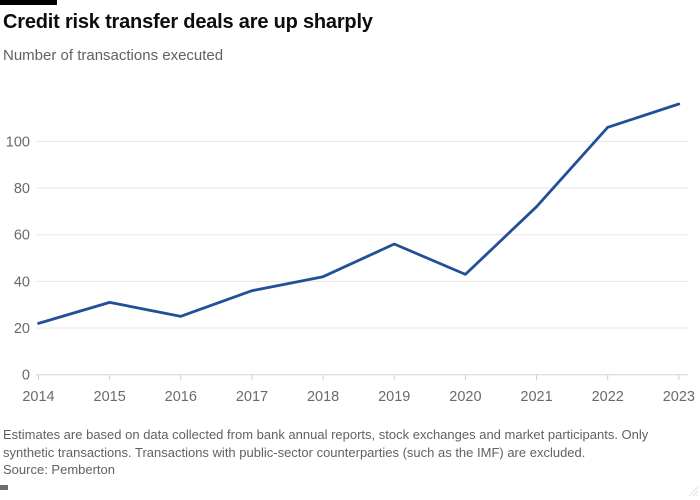 This screenshot has height=500, width=700. Describe the element at coordinates (608, 397) in the screenshot. I see `x-tick-label: 2022` at that location.